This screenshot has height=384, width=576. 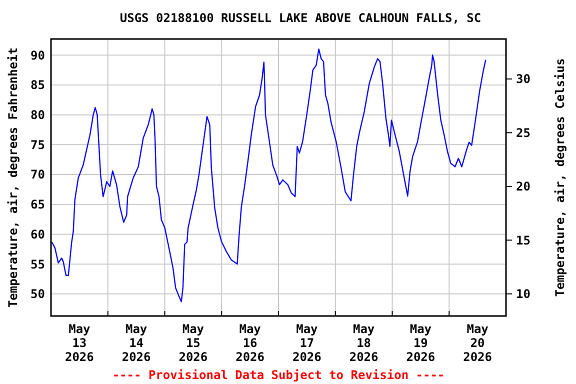 I want to click on y2-tick-label: 15, so click(x=523, y=240).